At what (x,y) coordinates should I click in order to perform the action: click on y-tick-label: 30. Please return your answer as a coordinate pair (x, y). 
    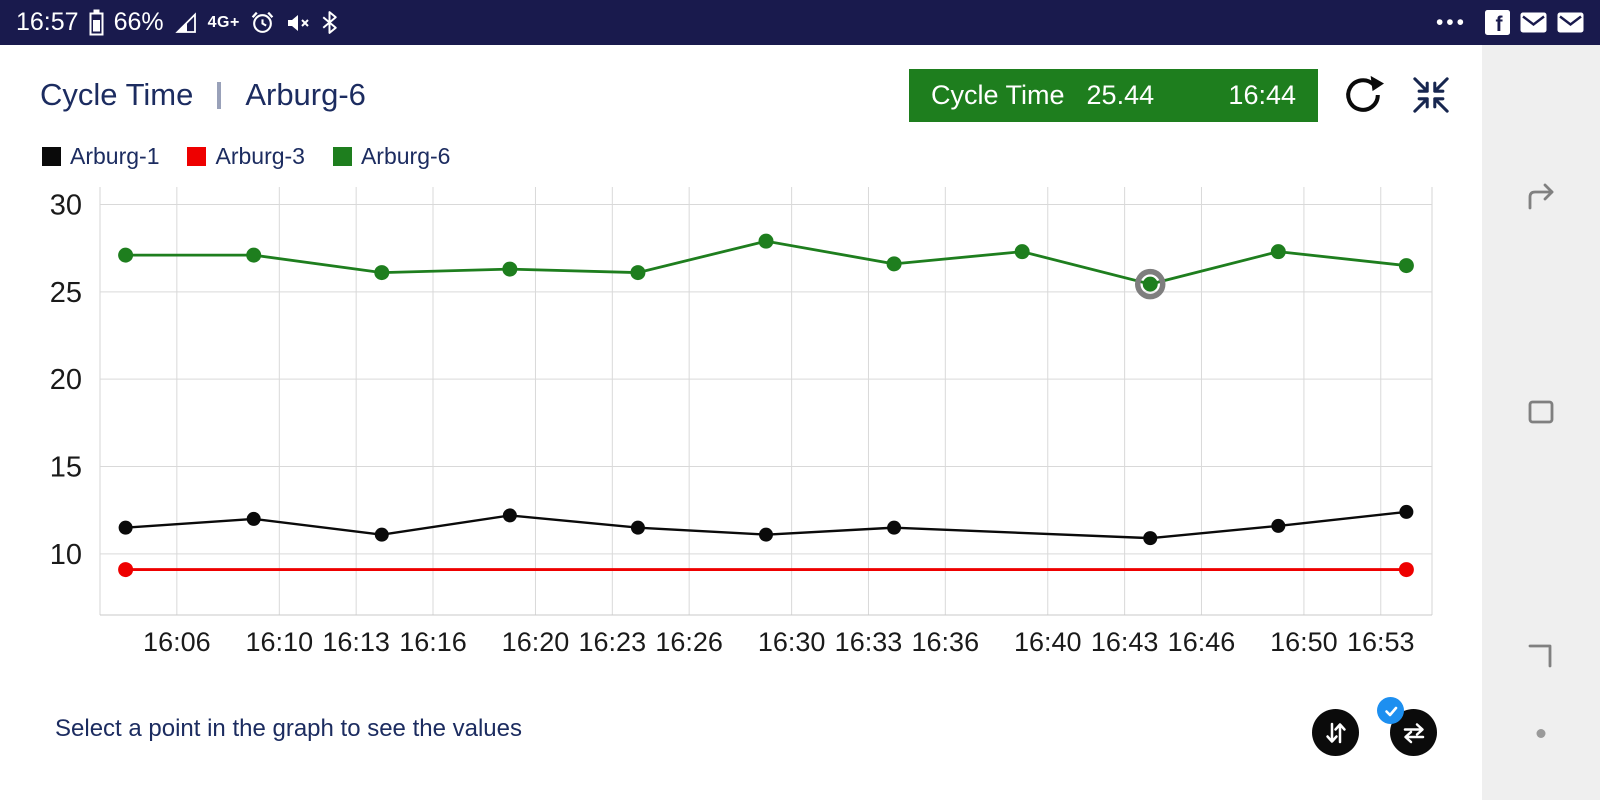
    Looking at the image, I should click on (66, 205).